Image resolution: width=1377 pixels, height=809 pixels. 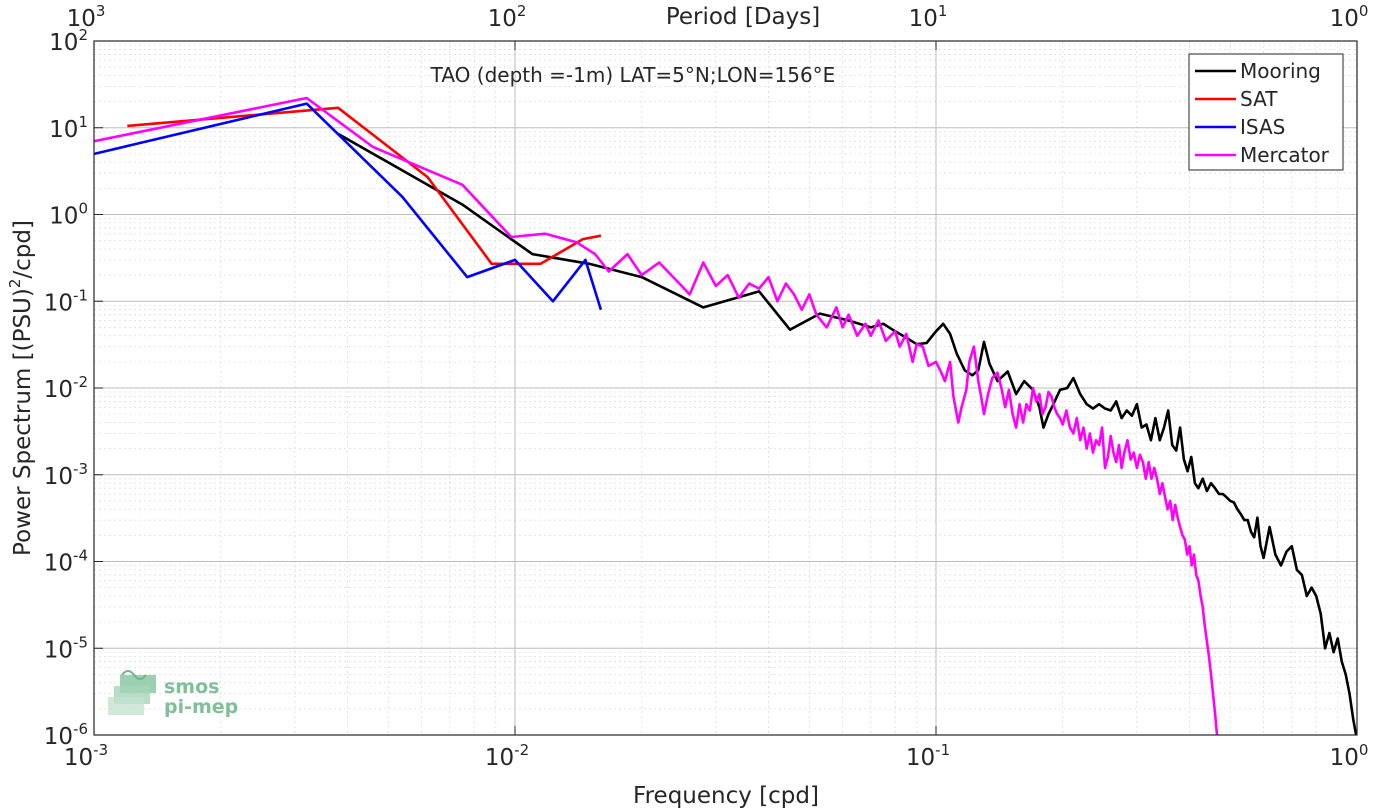 What do you see at coordinates (132, 692) in the screenshot?
I see `logo-mark` at bounding box center [132, 692].